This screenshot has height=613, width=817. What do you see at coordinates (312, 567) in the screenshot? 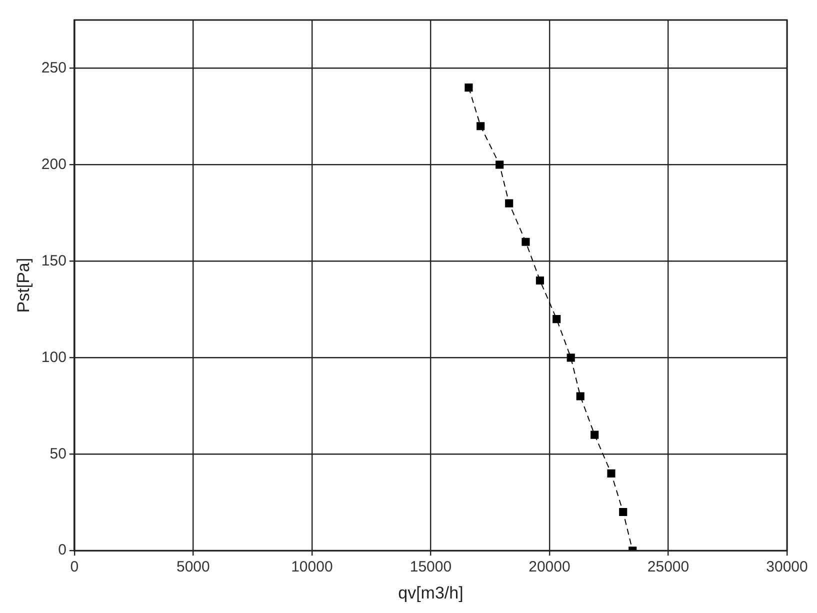
I see `x-tick-label: 10000` at bounding box center [312, 567].